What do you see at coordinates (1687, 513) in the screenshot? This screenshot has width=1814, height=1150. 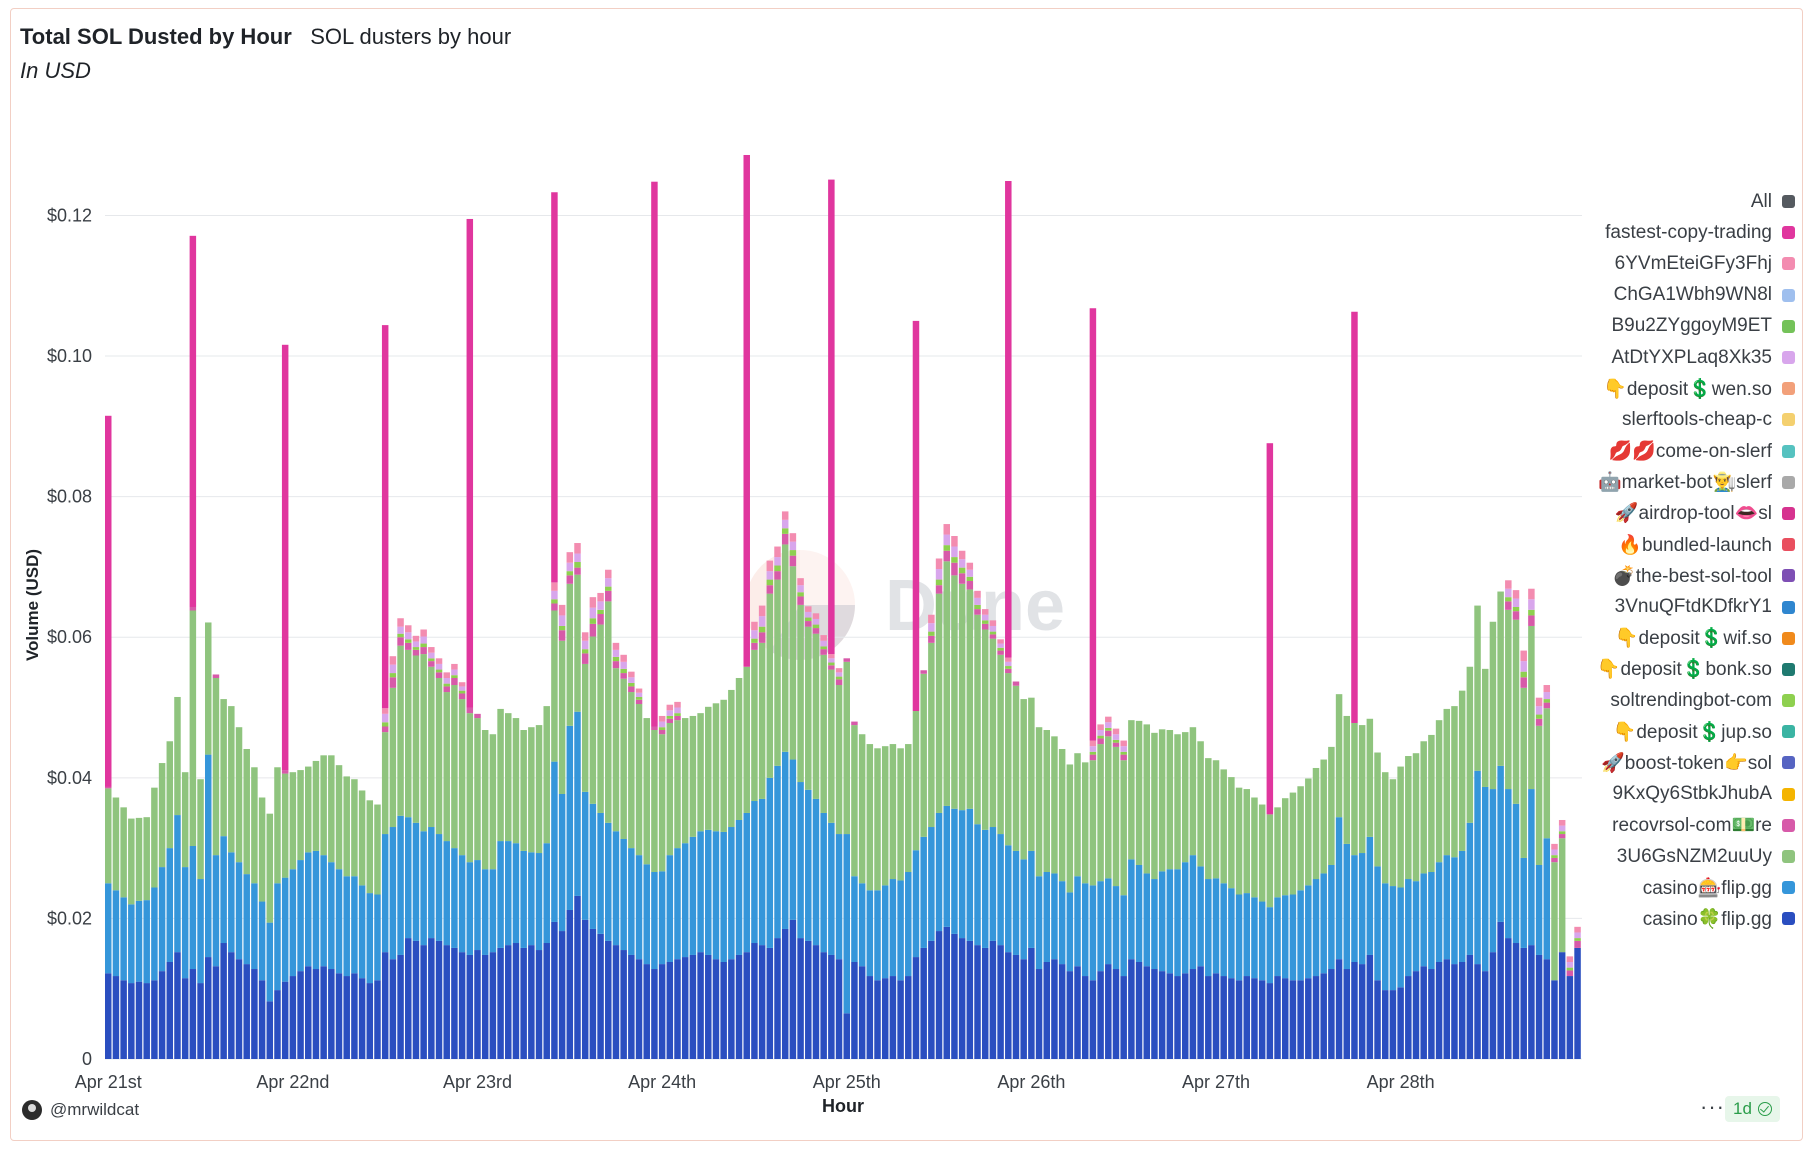 I see `legend-item: 🚀airdrop-tool👄sl` at bounding box center [1687, 513].